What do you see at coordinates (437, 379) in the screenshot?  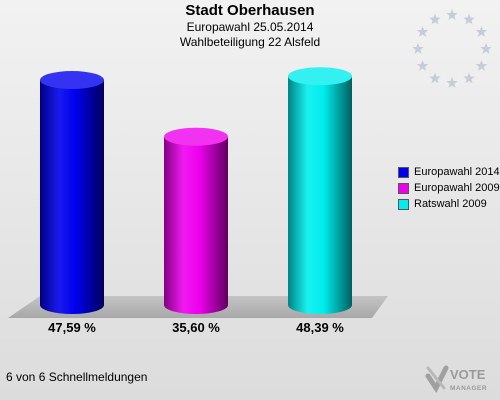 I see `check-mark-icon` at bounding box center [437, 379].